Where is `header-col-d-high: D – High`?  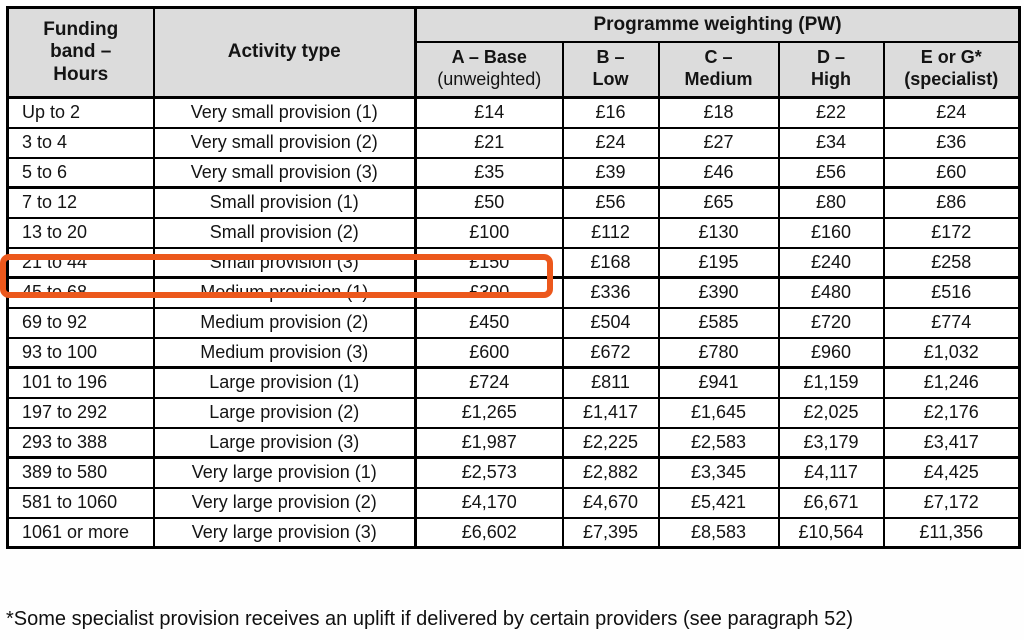
header-col-d-high: D – High is located at coordinates (831, 69).